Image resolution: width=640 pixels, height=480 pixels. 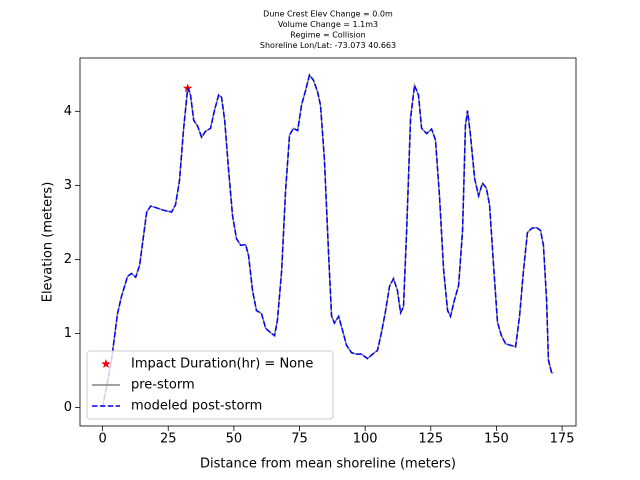 I want to click on x-tick-label: 25, so click(x=168, y=439).